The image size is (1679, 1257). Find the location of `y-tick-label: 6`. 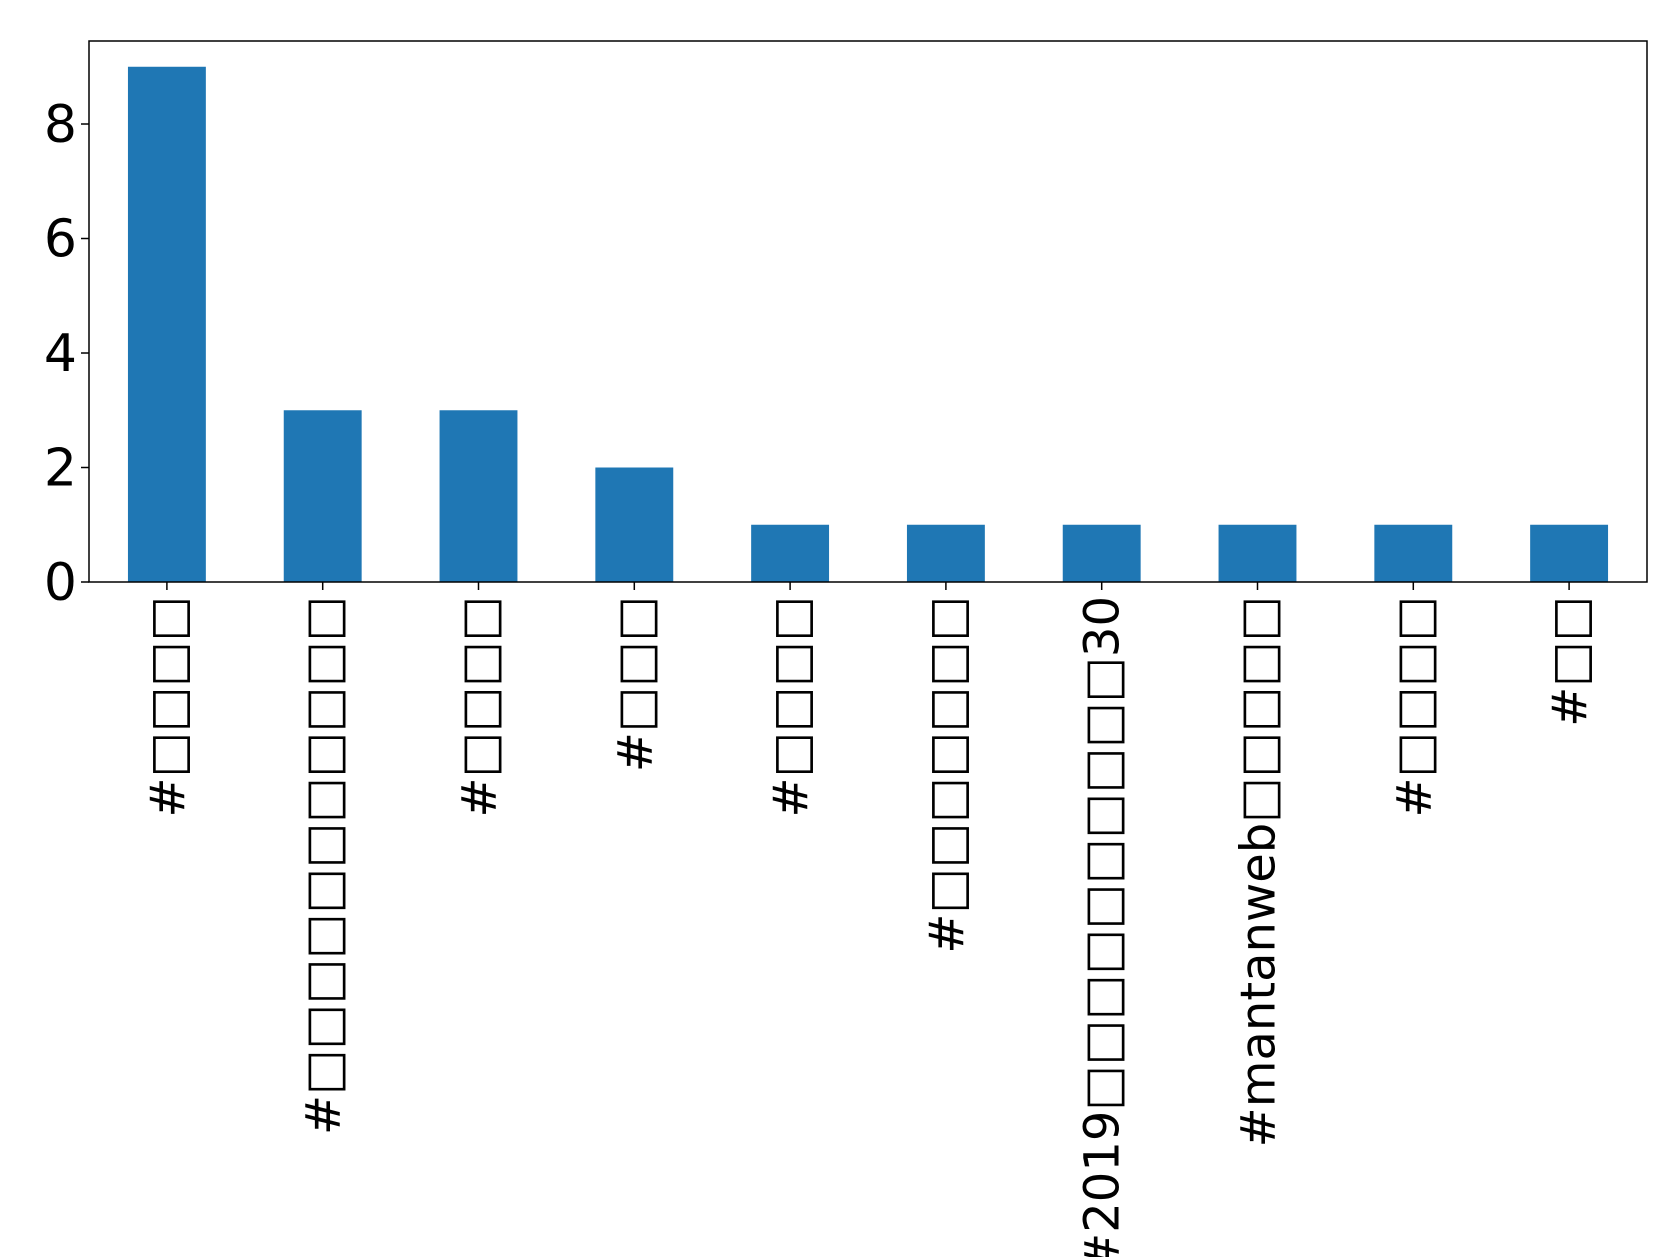

y-tick-label: 6 is located at coordinates (60, 240).